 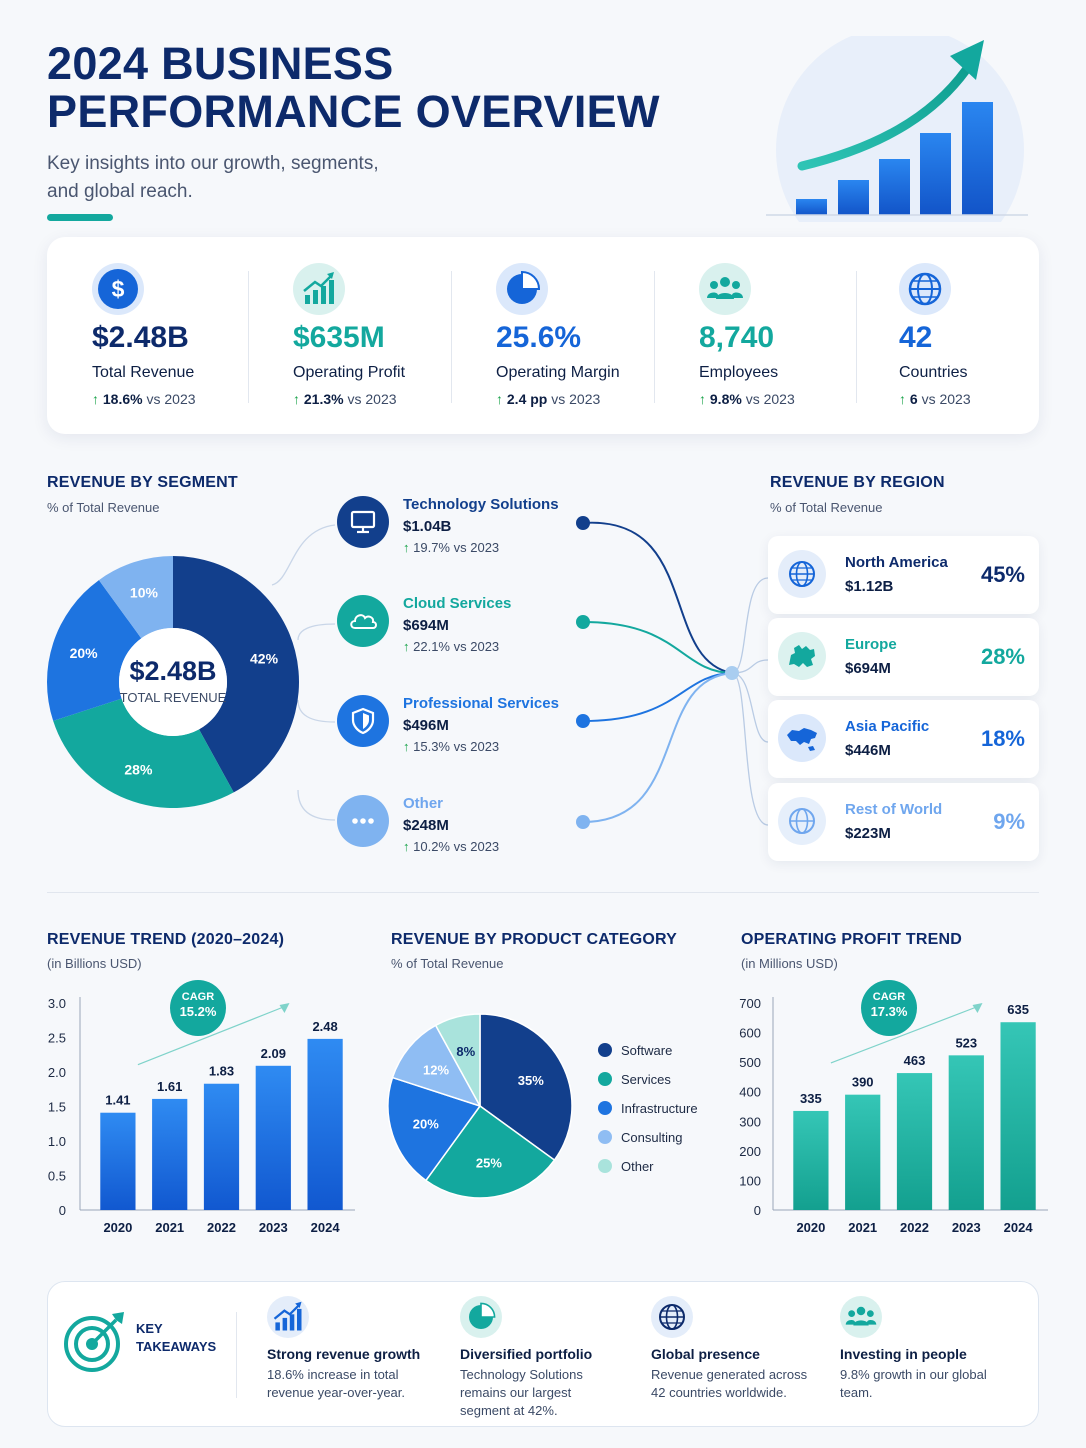 What do you see at coordinates (57, 1038) in the screenshot?
I see `y-tick-label: 2.5` at bounding box center [57, 1038].